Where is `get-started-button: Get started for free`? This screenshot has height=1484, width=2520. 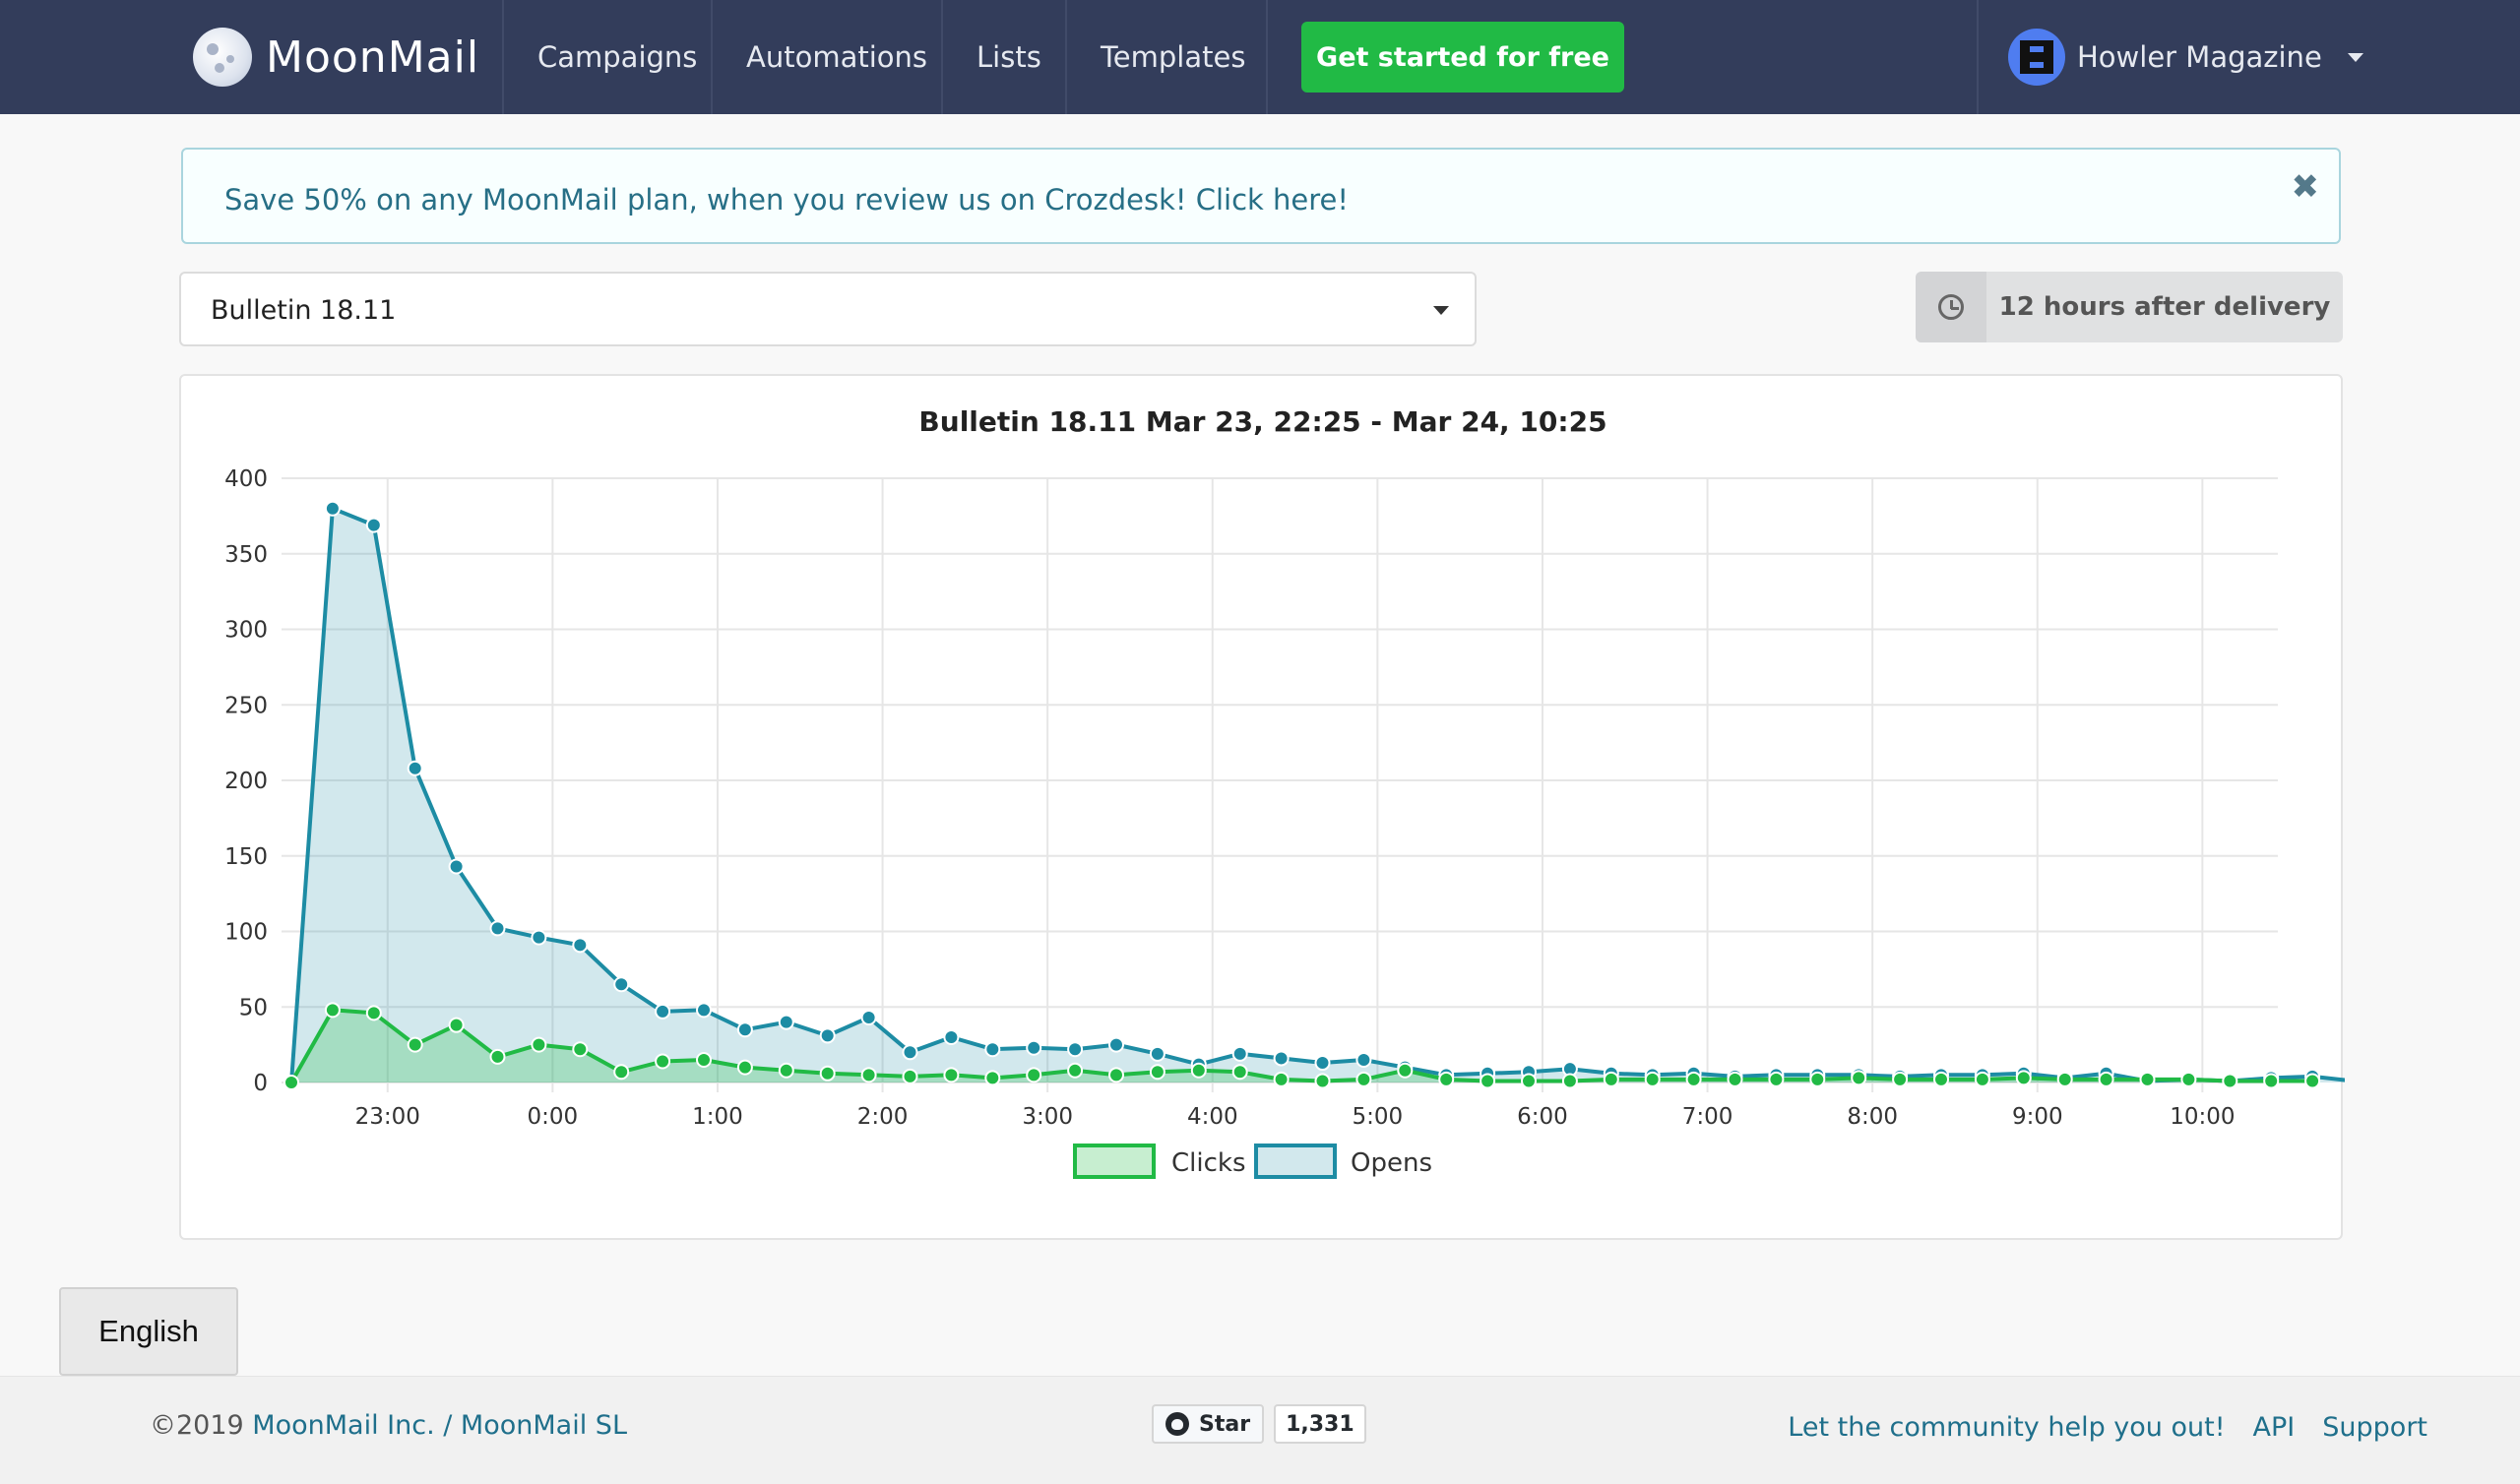 get-started-button: Get started for free is located at coordinates (1462, 58).